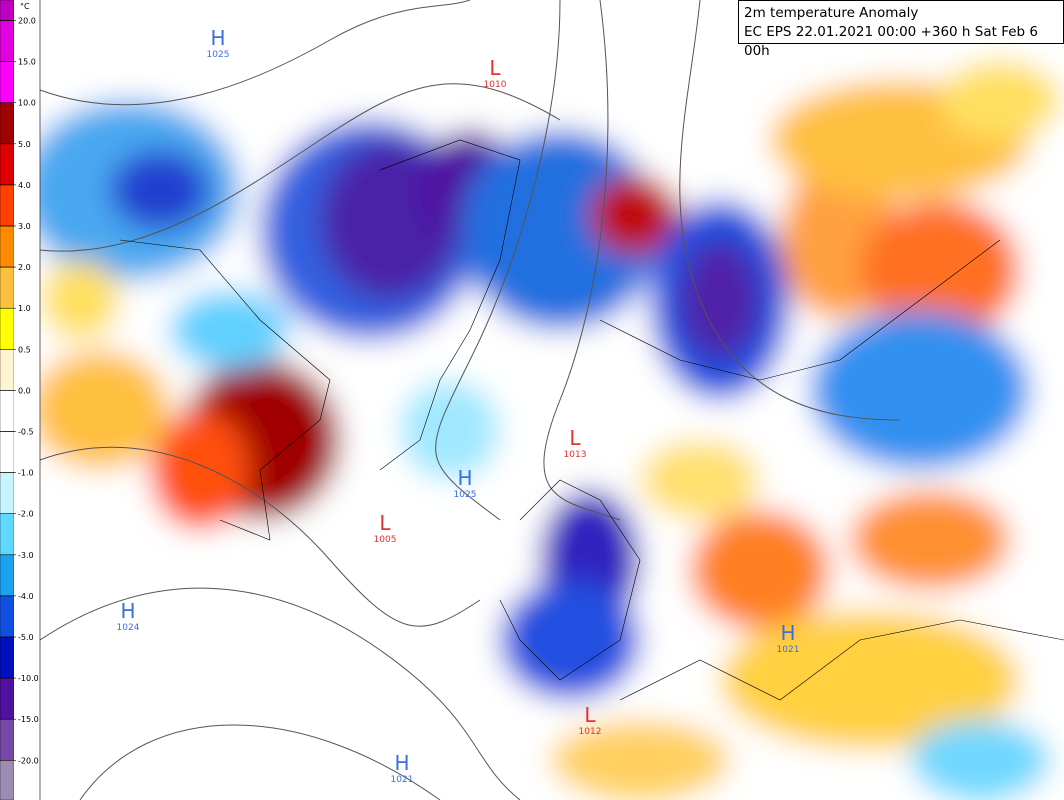 The width and height of the screenshot is (1064, 800). What do you see at coordinates (24, 144) in the screenshot?
I see `legend-label: 5.0` at bounding box center [24, 144].